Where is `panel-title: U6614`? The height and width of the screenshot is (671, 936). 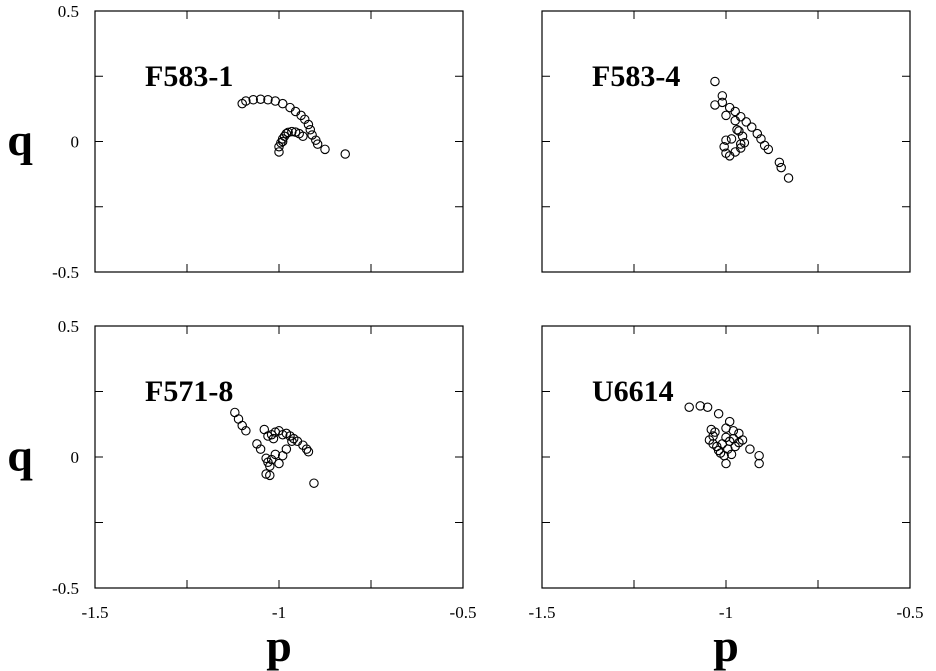
panel-title: U6614 is located at coordinates (633, 391).